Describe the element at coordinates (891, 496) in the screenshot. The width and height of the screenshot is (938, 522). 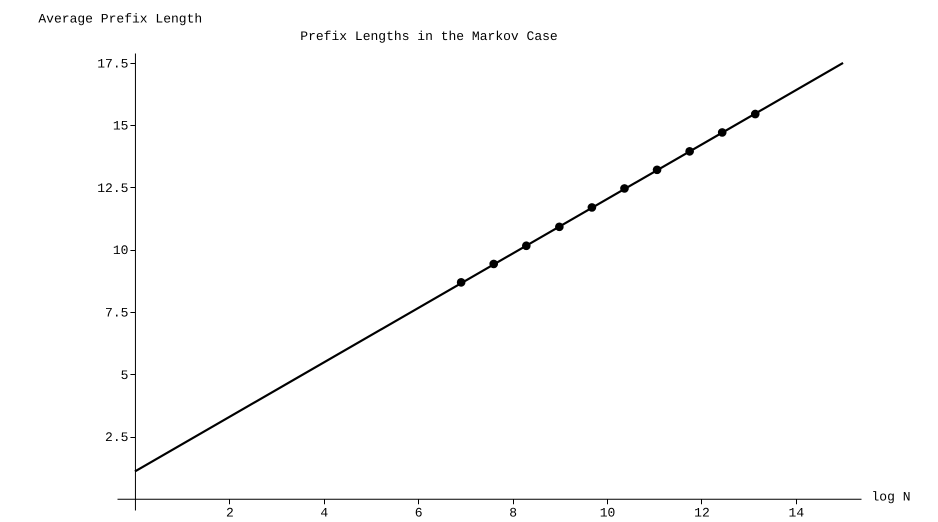
I see `x-axis-title: log N` at that location.